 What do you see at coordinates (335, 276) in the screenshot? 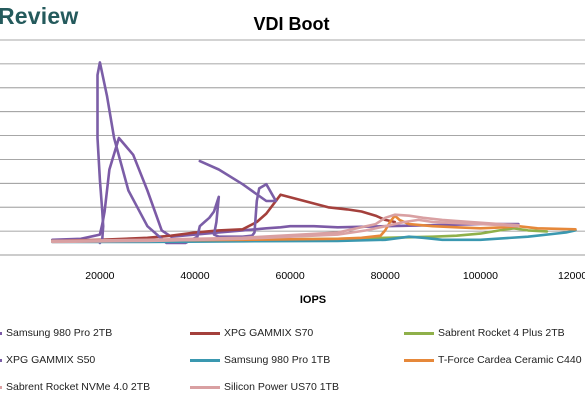
I see `x-tick-labels: 20000 40000 60000 80000 100000 120000` at bounding box center [335, 276].